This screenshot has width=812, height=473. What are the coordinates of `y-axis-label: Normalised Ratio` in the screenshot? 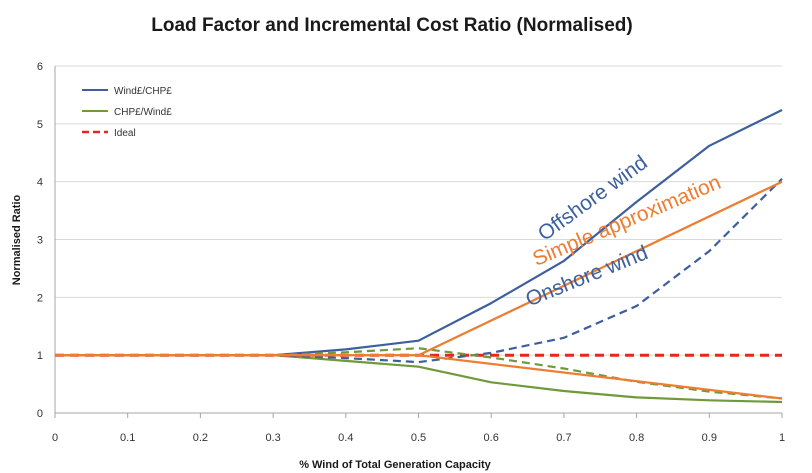 It's located at (17, 239).